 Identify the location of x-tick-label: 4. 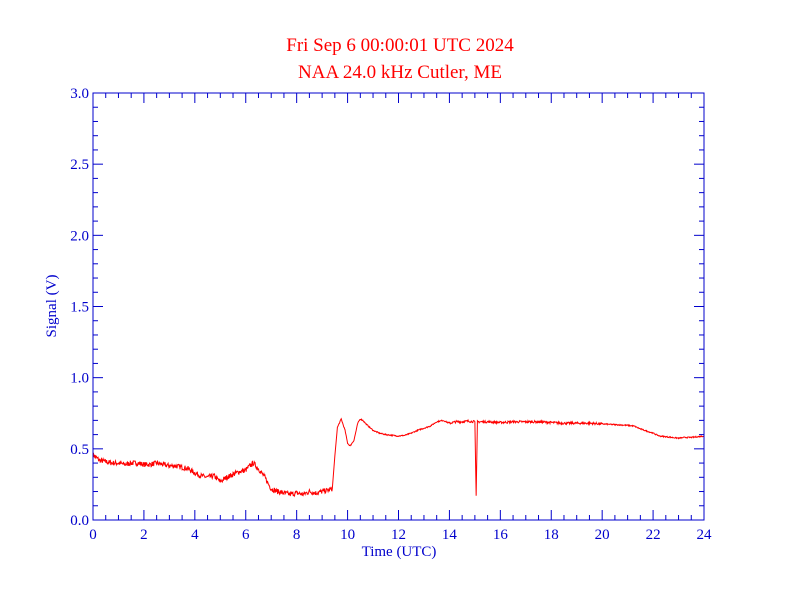
(195, 535).